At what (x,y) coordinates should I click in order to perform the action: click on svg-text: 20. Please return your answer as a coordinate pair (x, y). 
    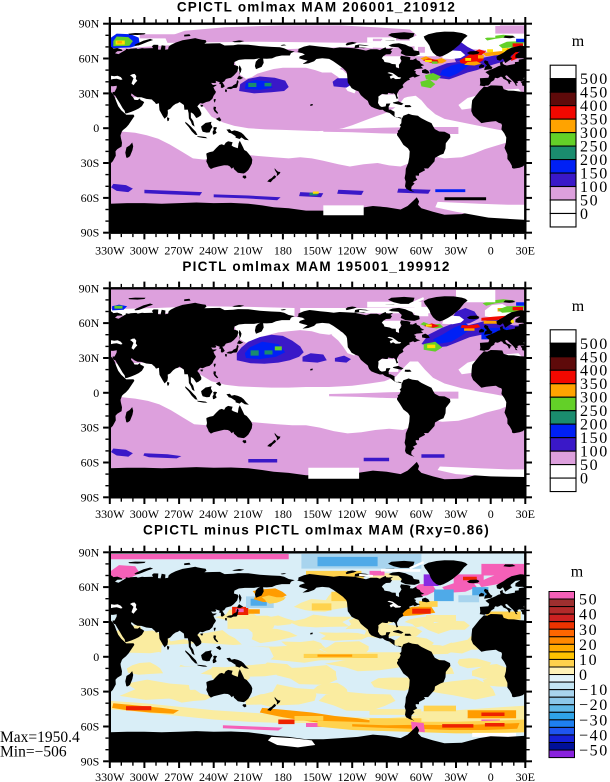
    Looking at the image, I should click on (588, 645).